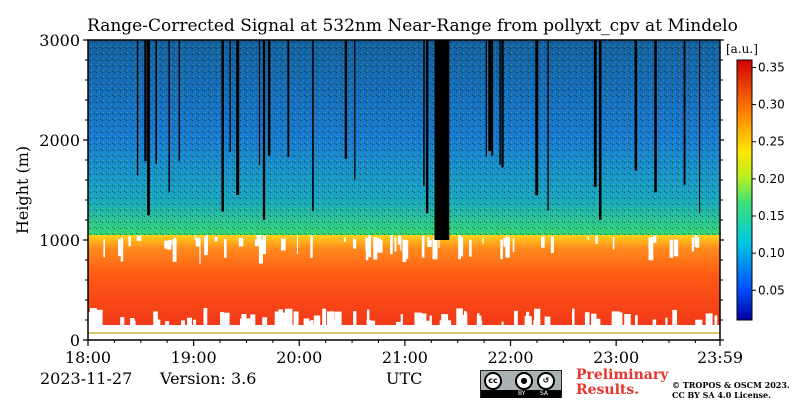 Image resolution: width=800 pixels, height=400 pixels. What do you see at coordinates (510, 357) in the screenshot?
I see `x-tick-label: 22:00` at bounding box center [510, 357].